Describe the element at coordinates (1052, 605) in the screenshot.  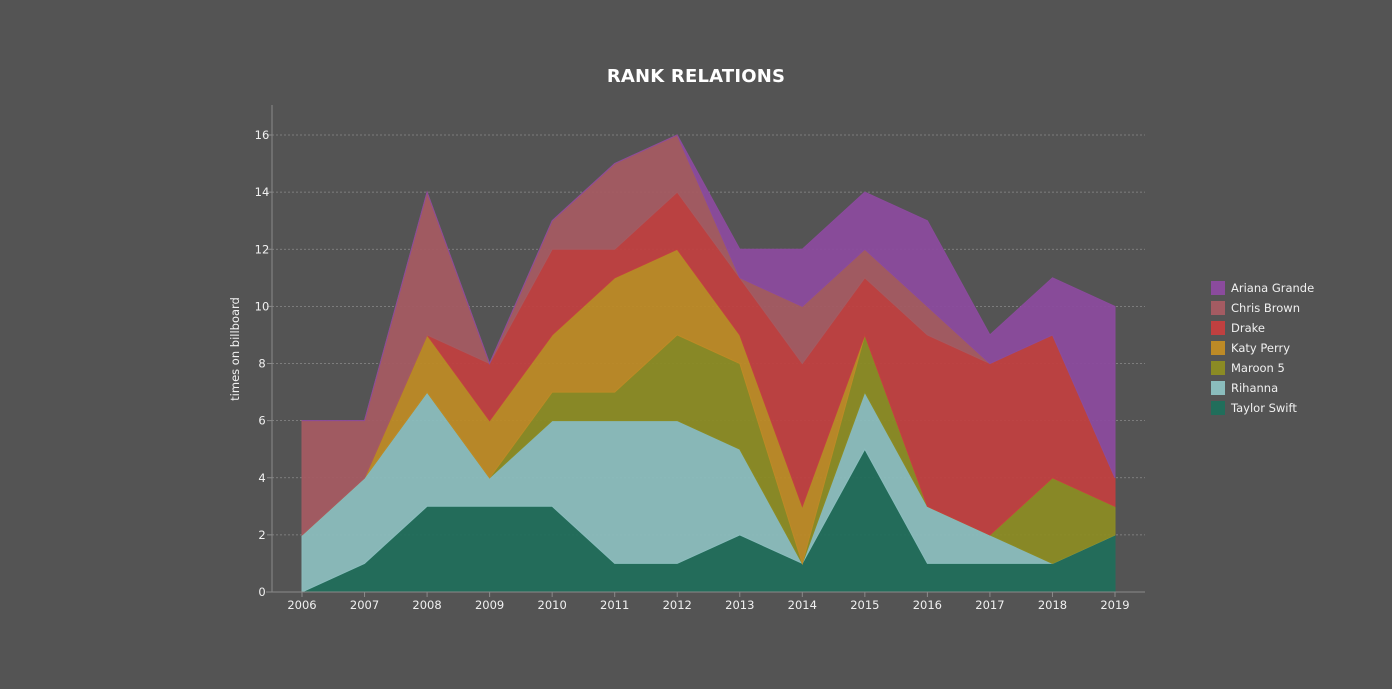
I see `x-tick-label-2018: 2018` at that location.